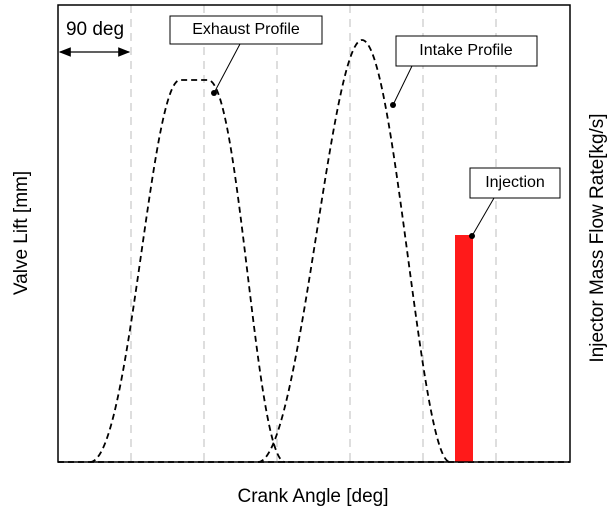 The image size is (614, 515). I want to click on reference-label: 90 deg, so click(95, 29).